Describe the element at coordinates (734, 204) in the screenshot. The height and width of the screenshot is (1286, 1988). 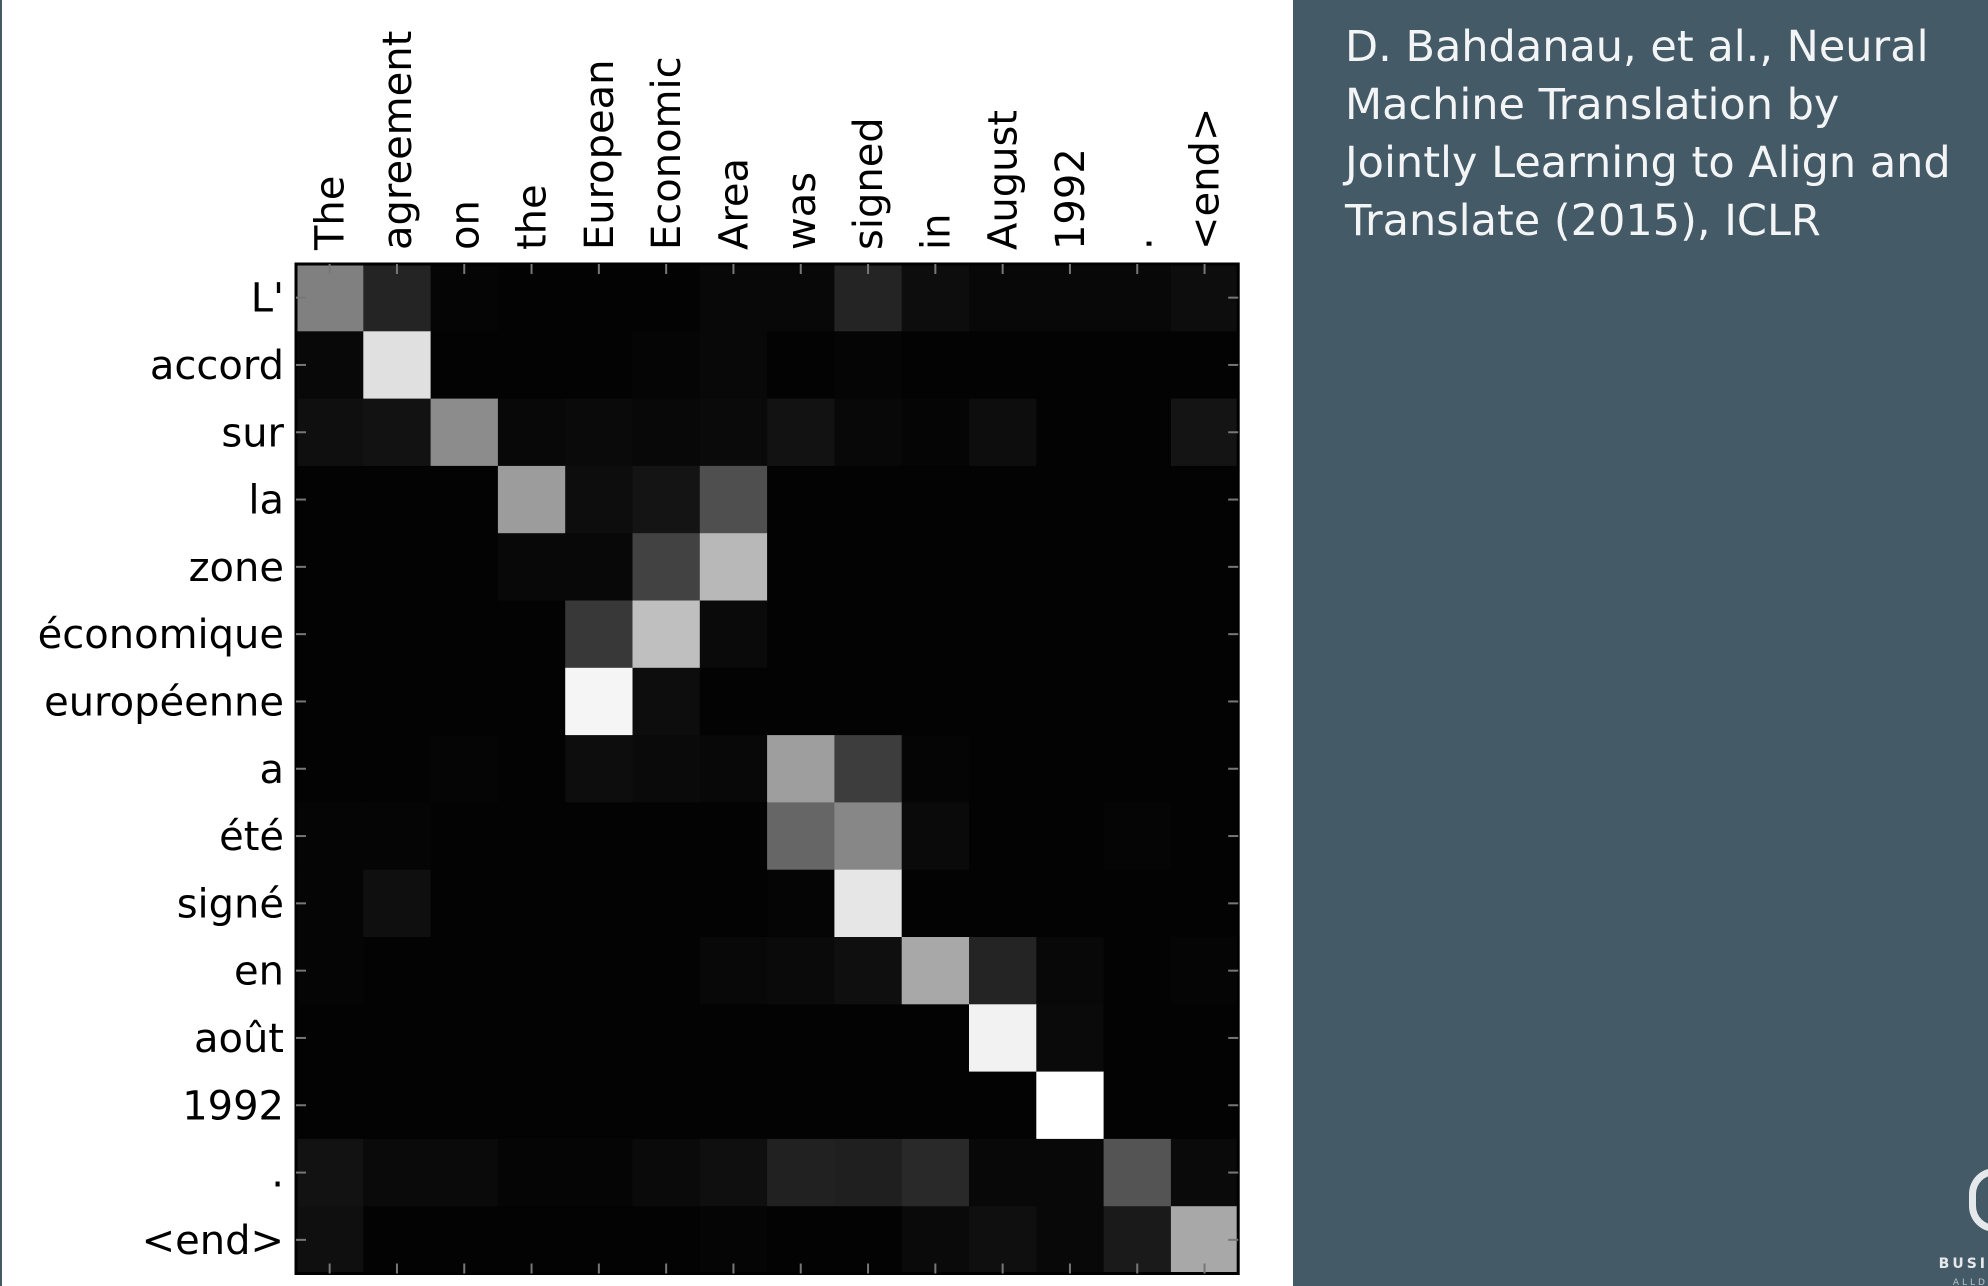
I see `x-tick-label: Area` at that location.